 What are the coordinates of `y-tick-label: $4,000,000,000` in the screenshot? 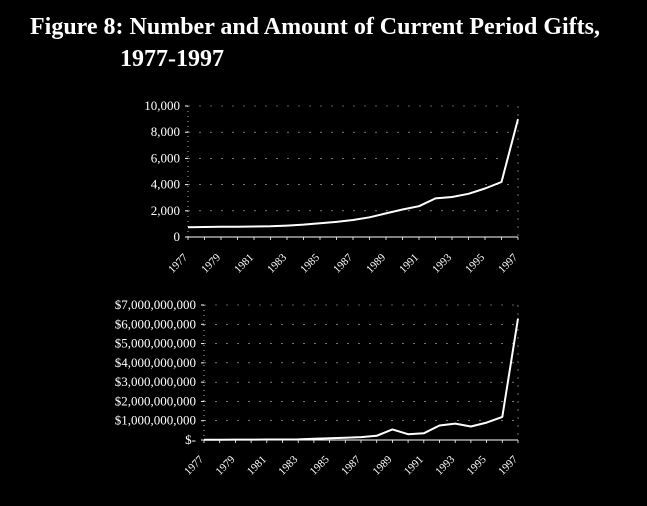 It's located at (155, 362).